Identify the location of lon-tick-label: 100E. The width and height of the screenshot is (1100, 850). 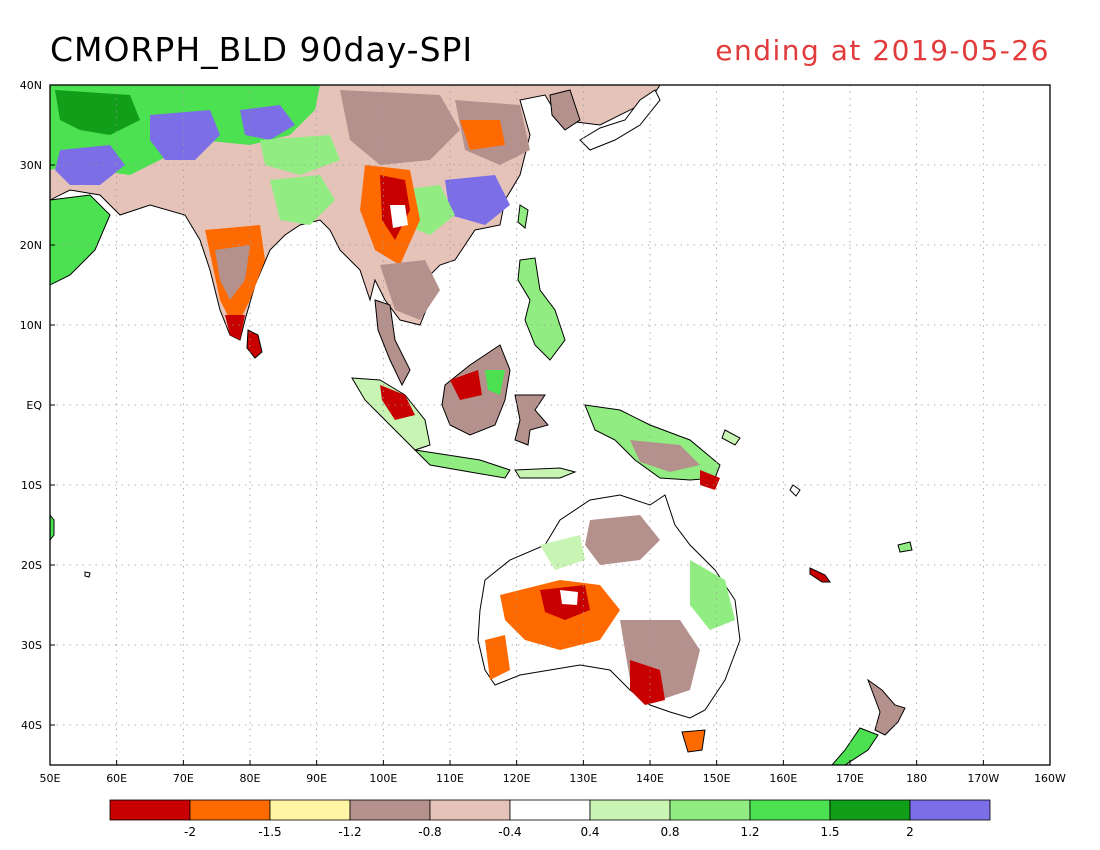
(383, 778).